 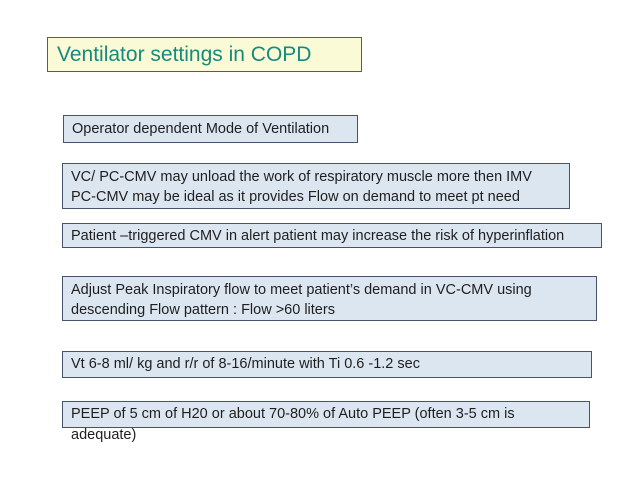 What do you see at coordinates (204, 54) in the screenshot?
I see `slide-title: Ventilator settings in COPD` at bounding box center [204, 54].